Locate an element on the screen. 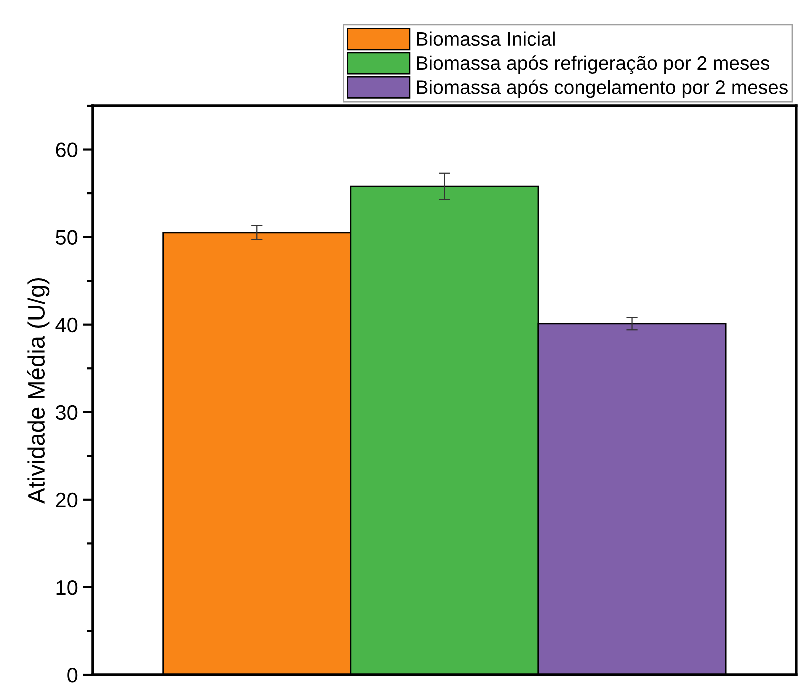 The image size is (798, 685). legend-label: Biomassa após refrigeração por 2 meses is located at coordinates (593, 65).